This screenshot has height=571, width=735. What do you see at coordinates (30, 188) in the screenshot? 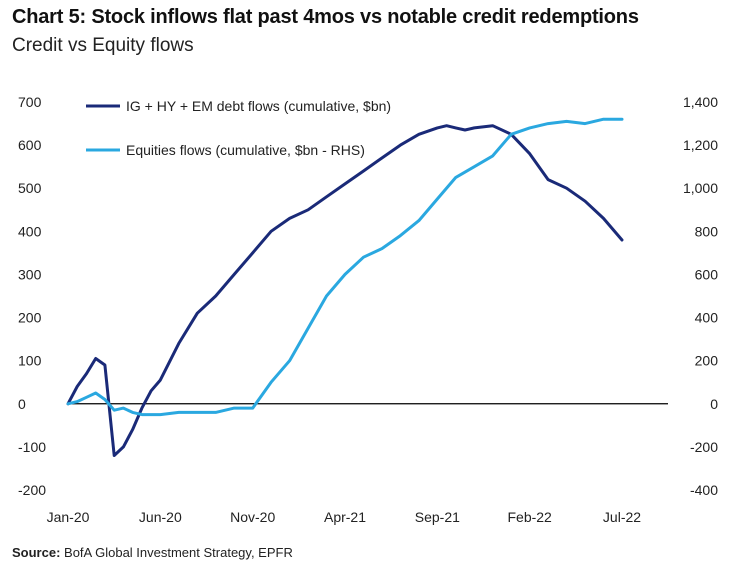
I see `left-y-tick-label: 500` at bounding box center [30, 188].